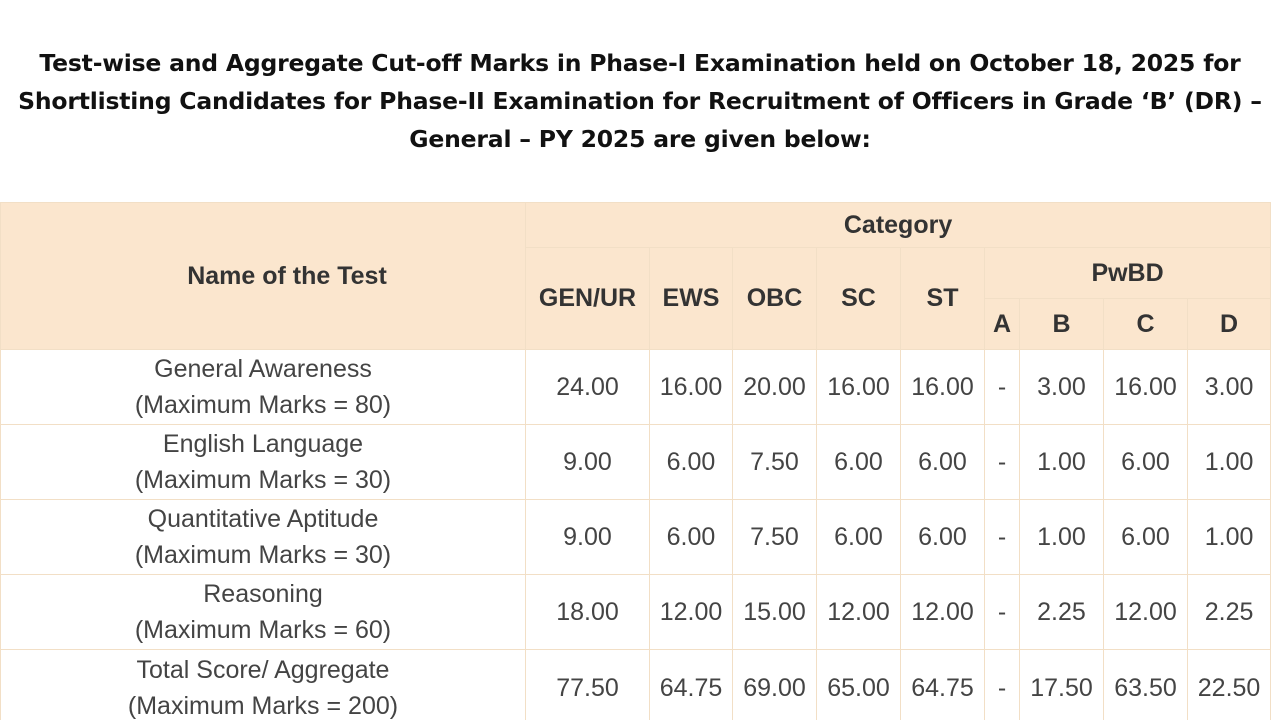  I want to click on cell-pwbd-b: 17.50, so click(1061, 684).